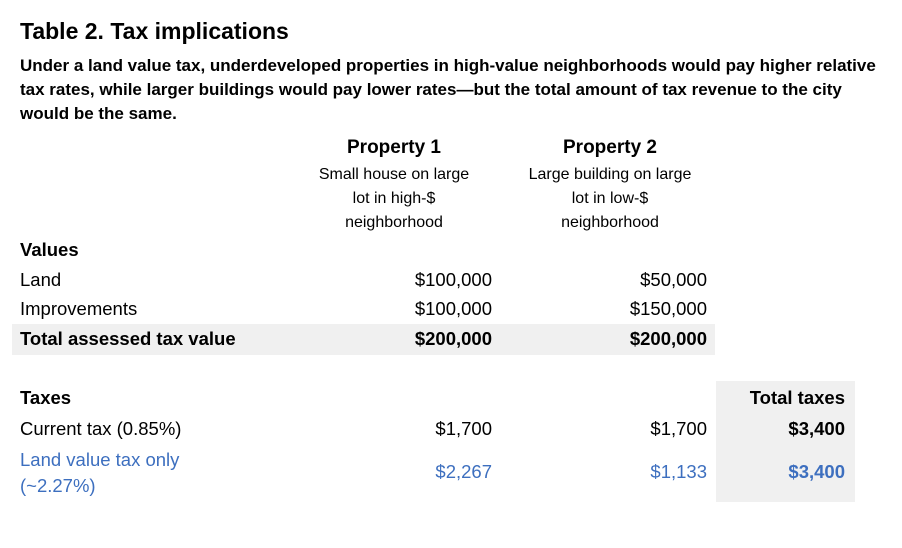 The image size is (902, 548). I want to click on property-1-desc-line: lot in high-$, so click(394, 198).